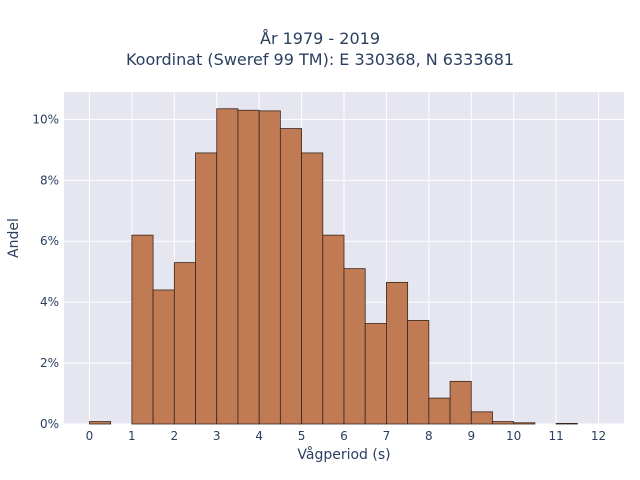 This screenshot has width=640, height=480. Describe the element at coordinates (555, 436) in the screenshot. I see `x-tick-label: 11` at that location.